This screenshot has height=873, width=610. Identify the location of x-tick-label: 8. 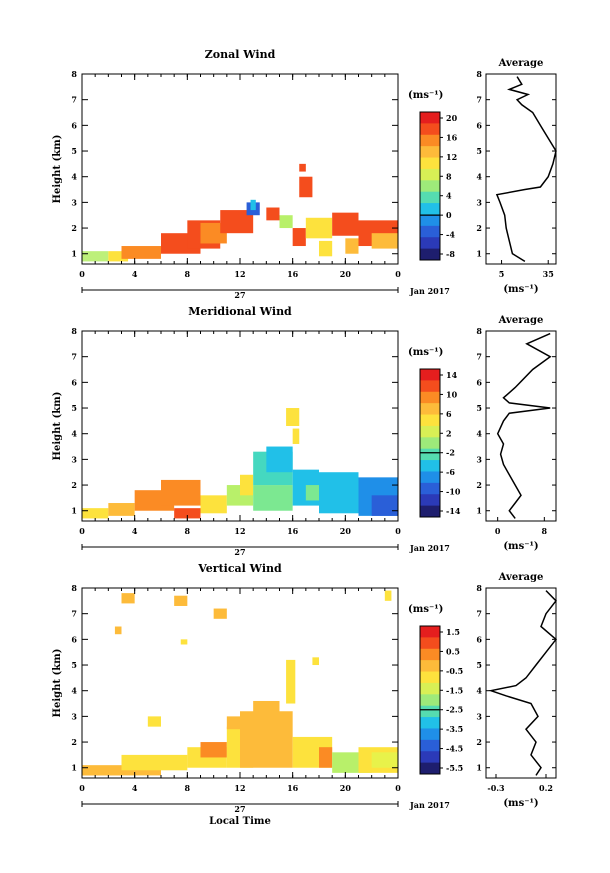
(188, 788).